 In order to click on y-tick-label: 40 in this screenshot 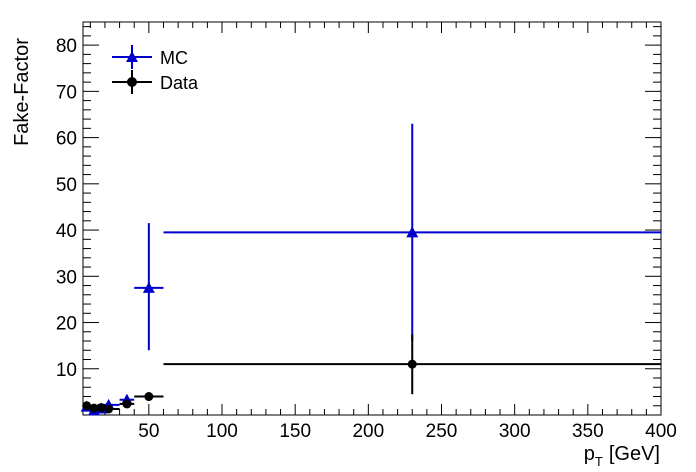, I will do `click(66, 231)`.